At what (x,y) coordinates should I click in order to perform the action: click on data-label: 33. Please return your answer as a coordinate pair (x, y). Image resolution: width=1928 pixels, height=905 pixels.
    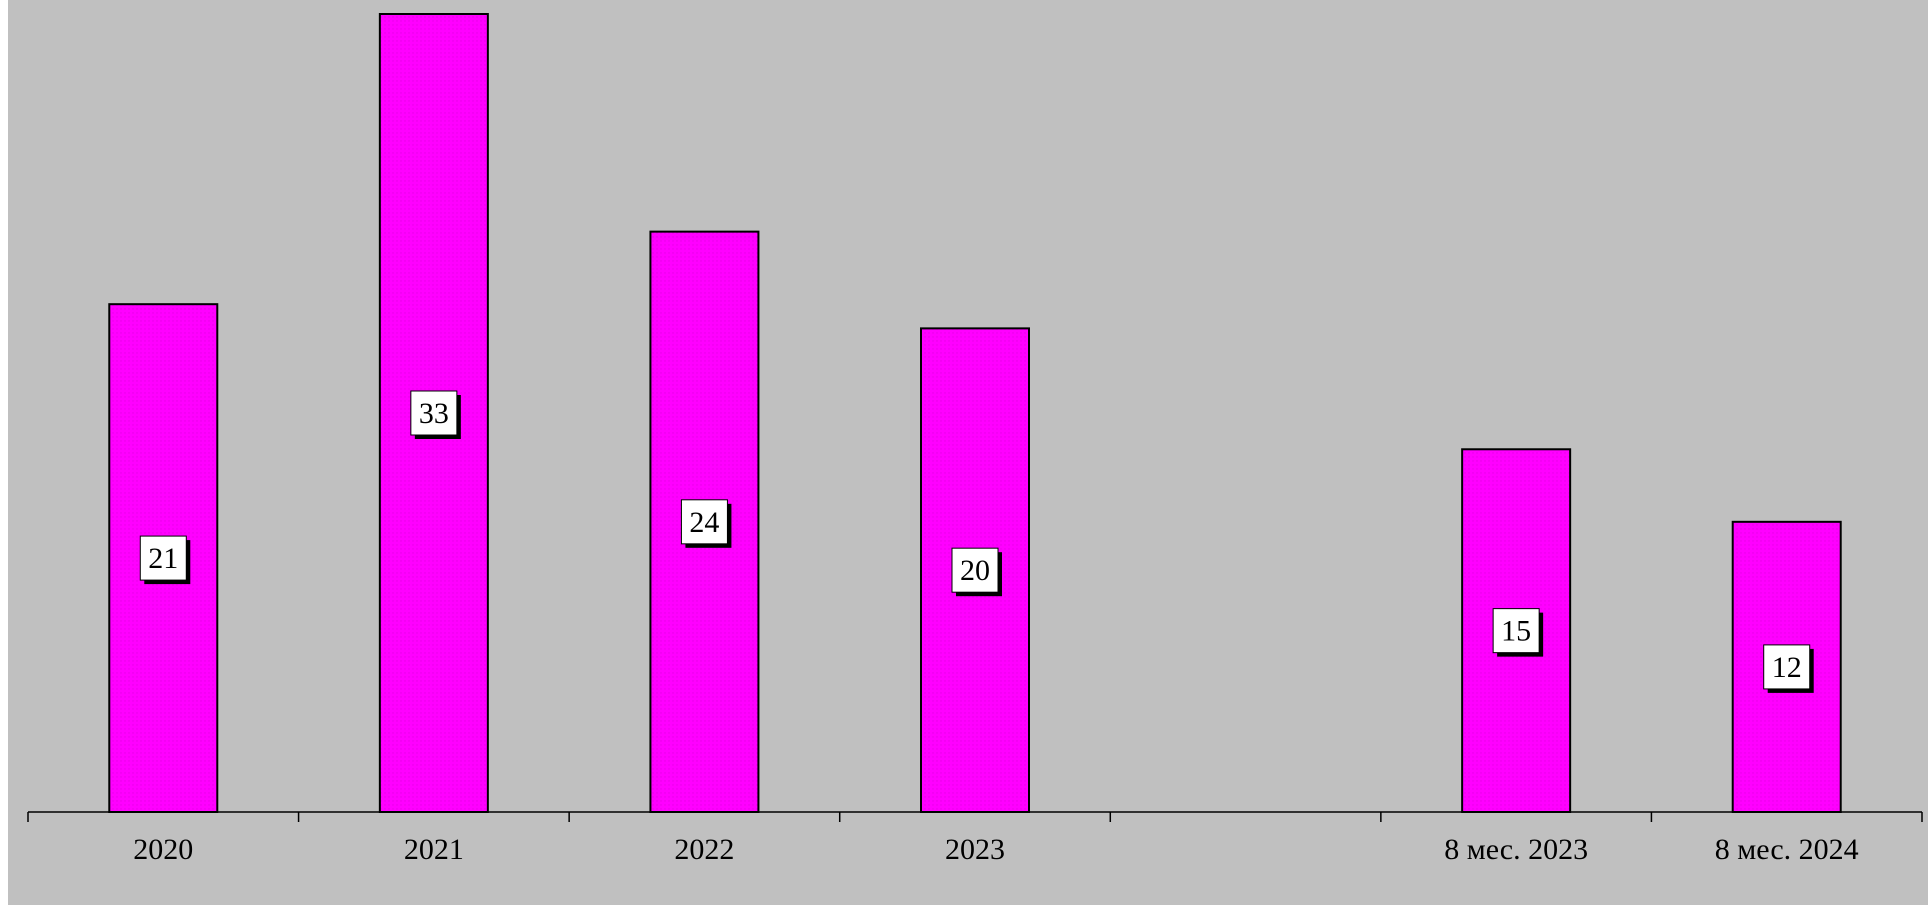
    Looking at the image, I should click on (435, 414).